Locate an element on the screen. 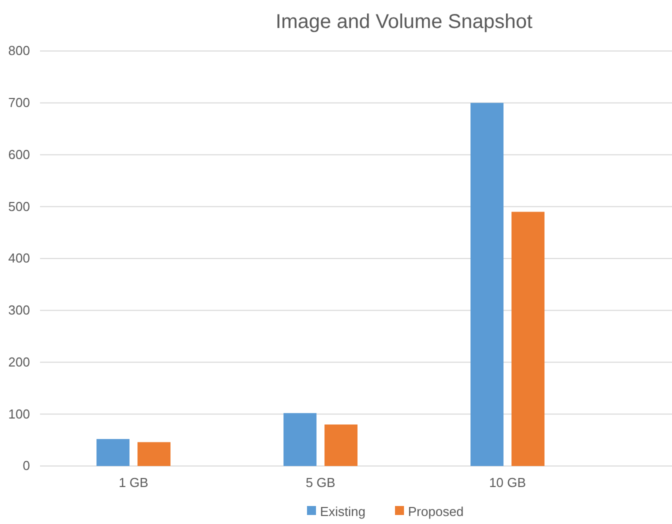 The height and width of the screenshot is (524, 672). x-tick-label: 5 GB is located at coordinates (321, 482).